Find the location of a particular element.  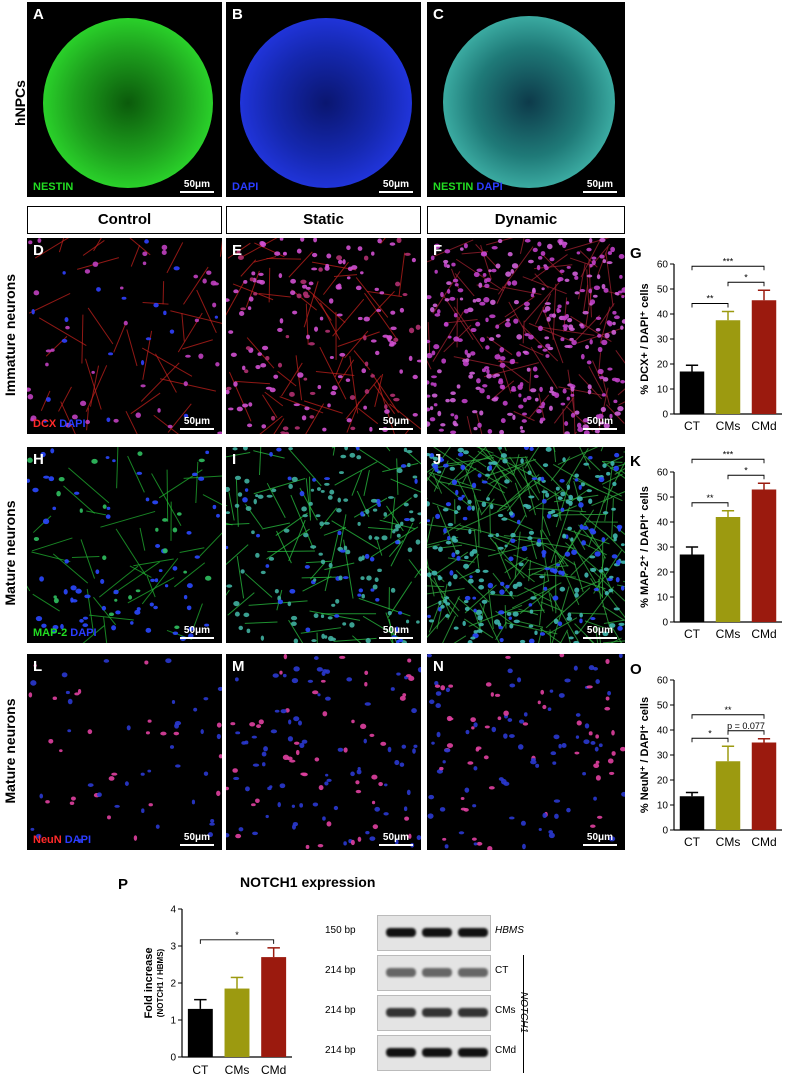

scale-bar-e: 50μm is located at coordinates (396, 423).